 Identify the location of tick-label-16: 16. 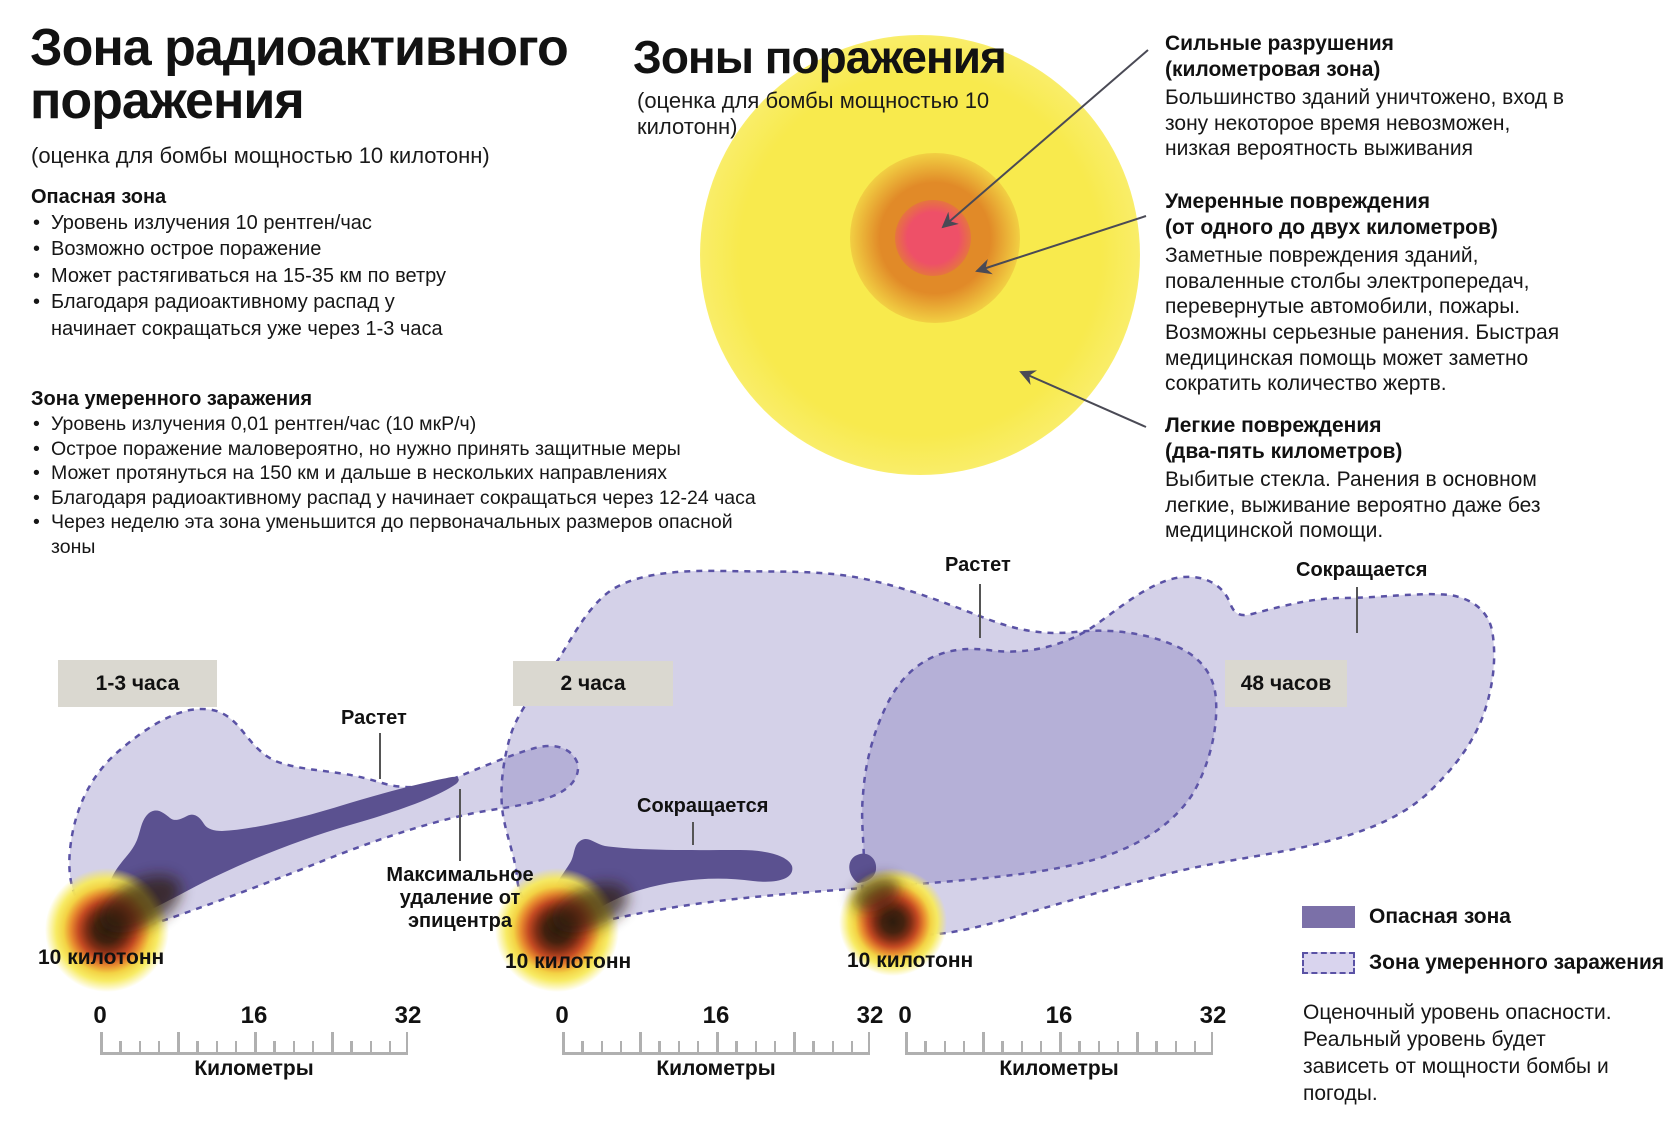
(1059, 1015).